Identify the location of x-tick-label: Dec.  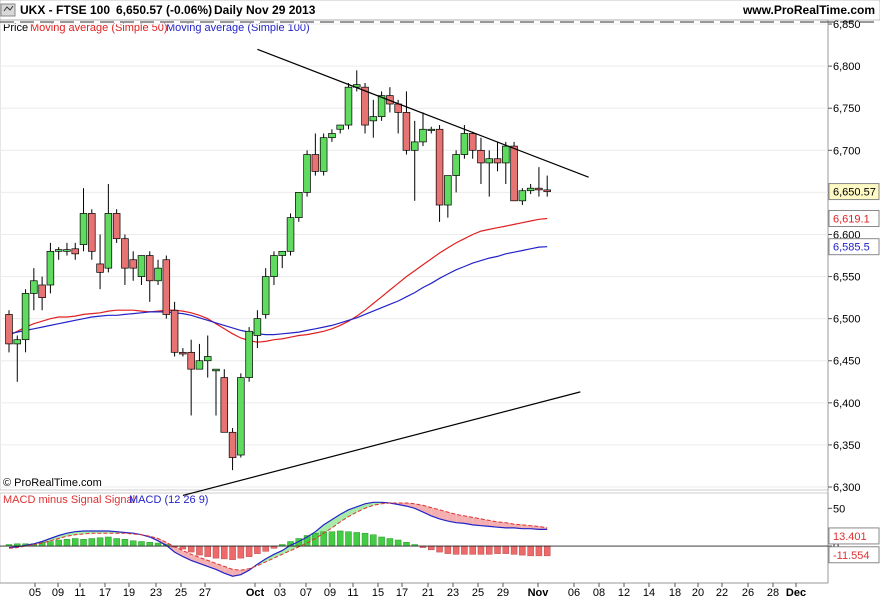
(796, 593).